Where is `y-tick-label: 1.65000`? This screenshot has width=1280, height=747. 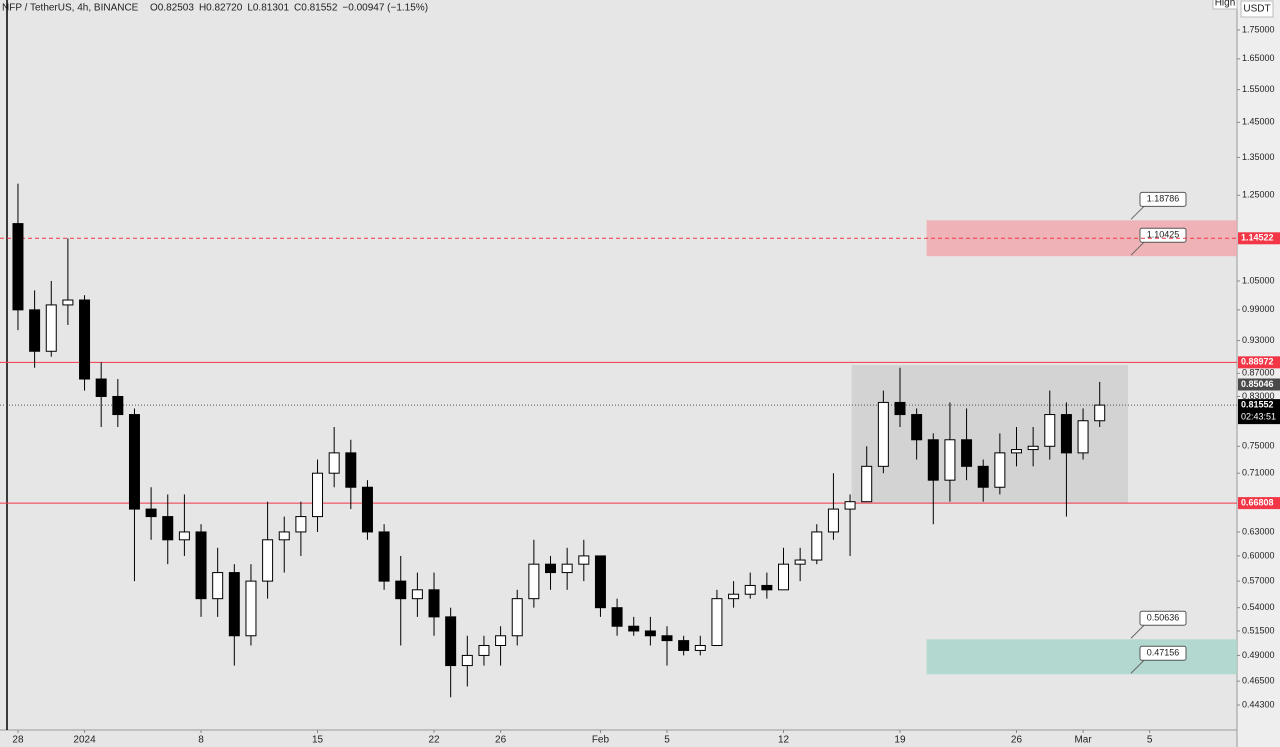
y-tick-label: 1.65000 is located at coordinates (1258, 58).